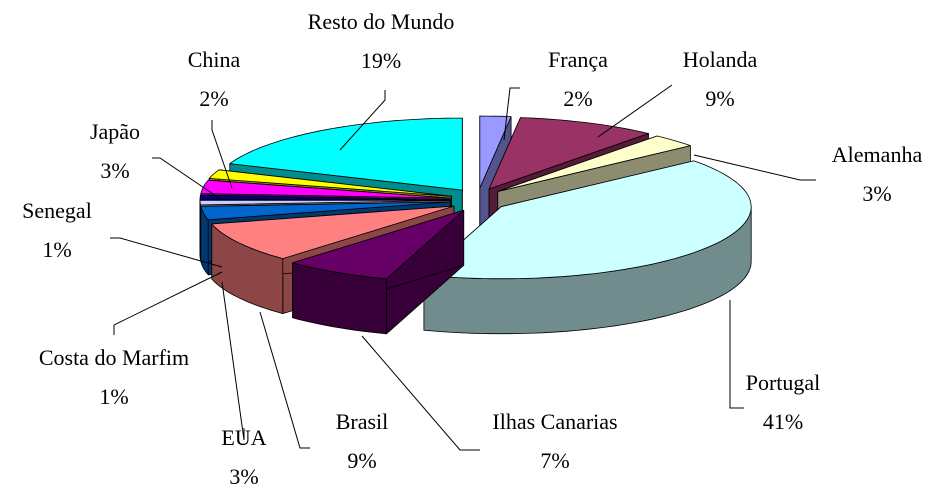 The width and height of the screenshot is (941, 493). Describe the element at coordinates (720, 59) in the screenshot. I see `category-label: Holanda` at that location.